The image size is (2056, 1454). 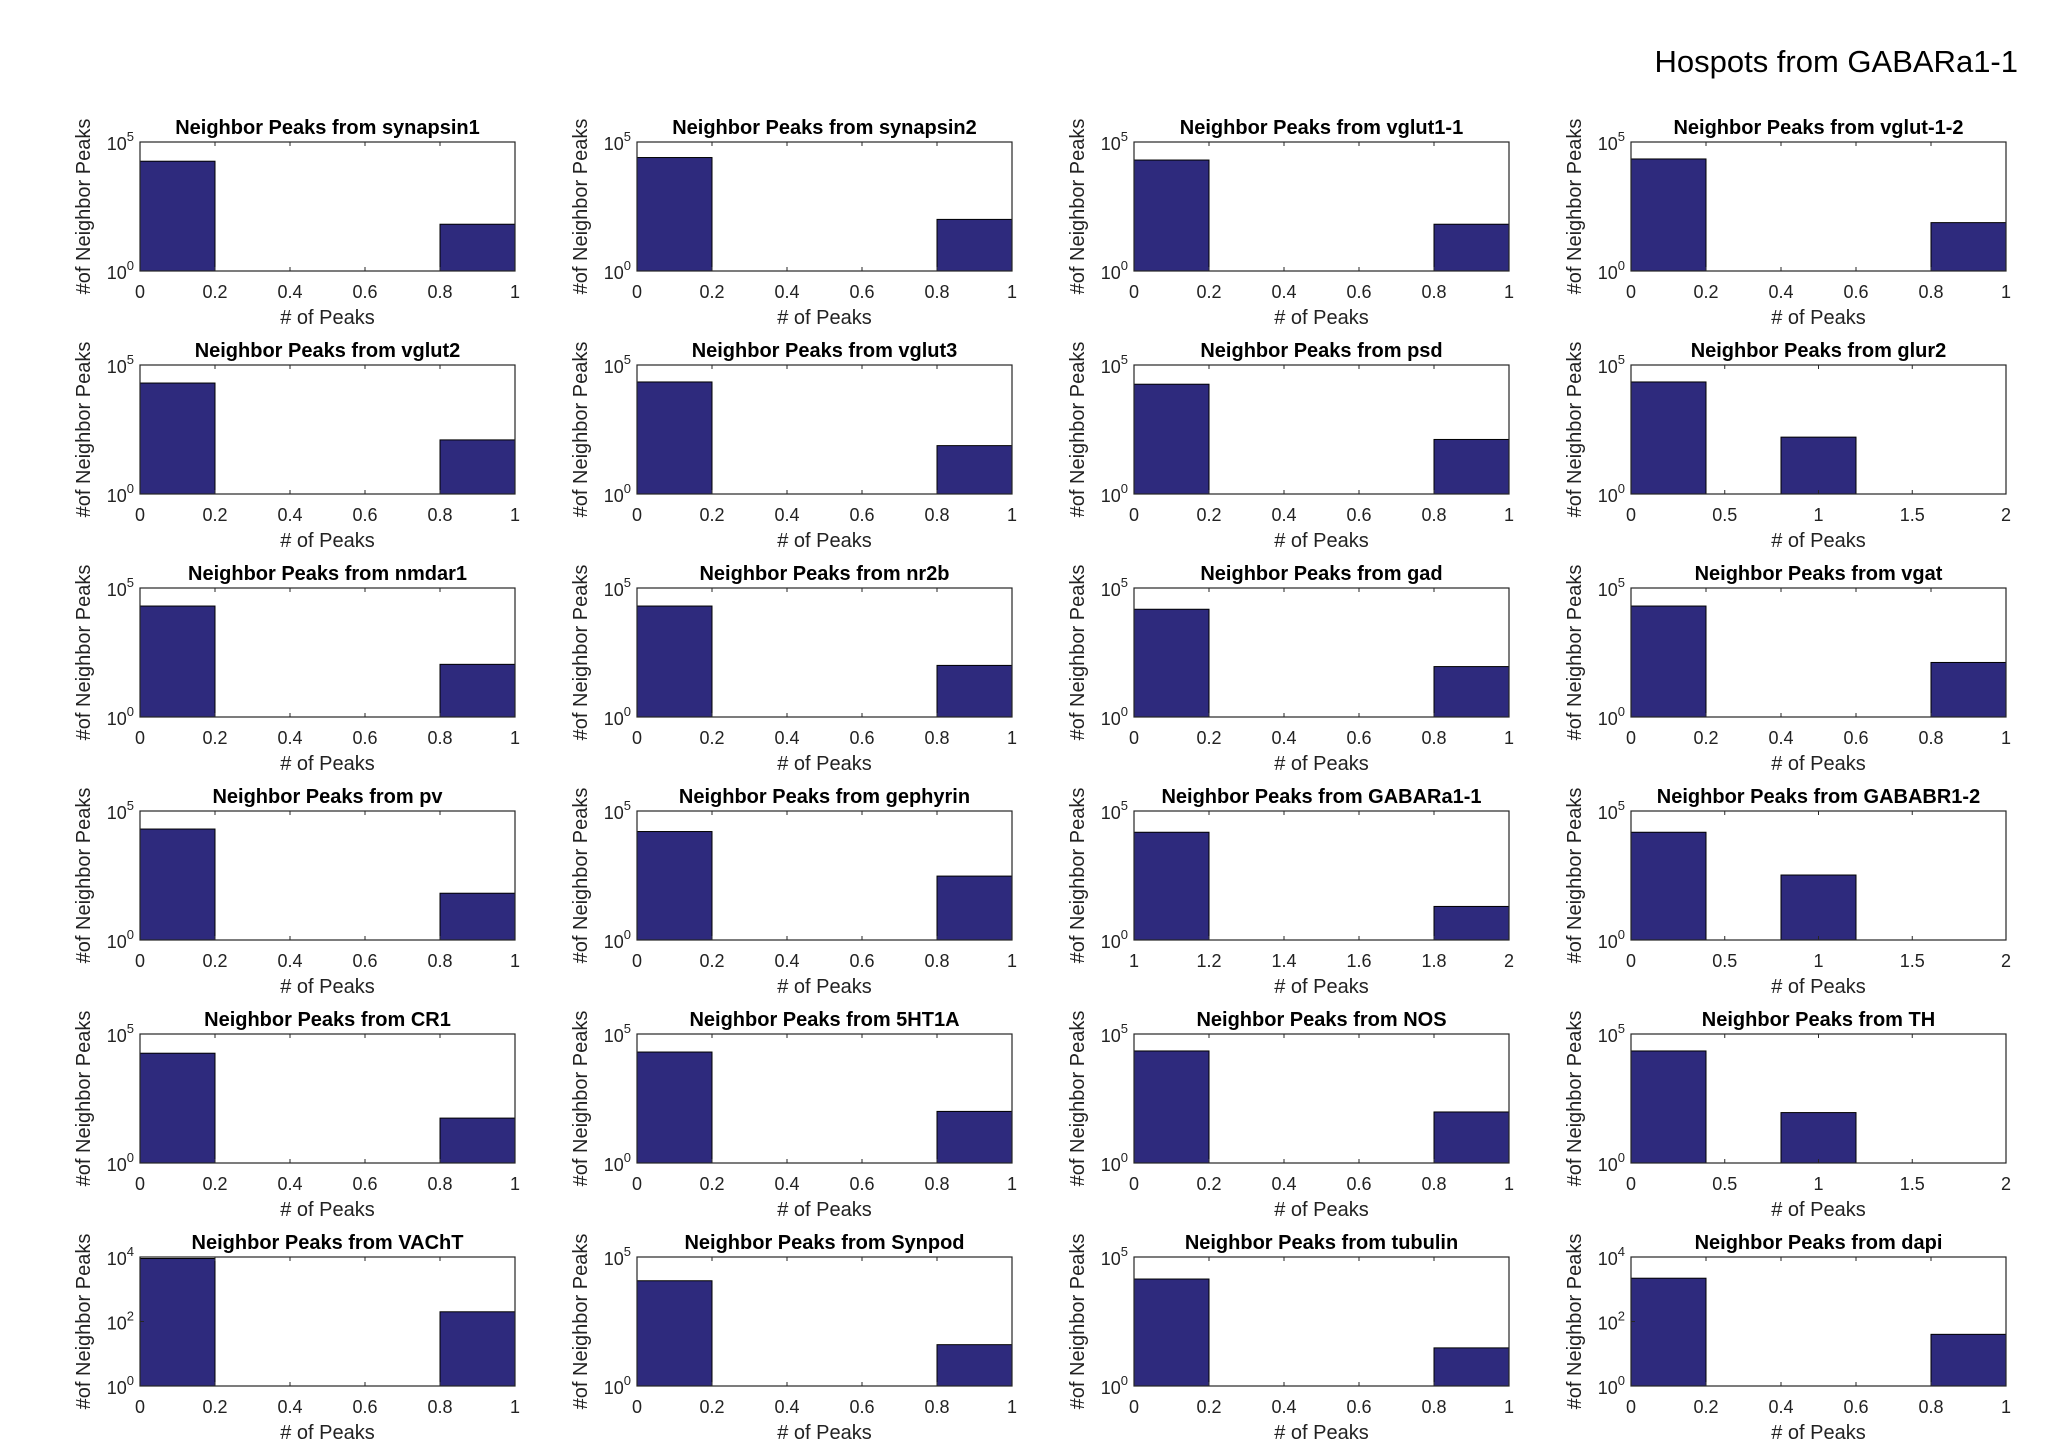 I want to click on subplot-title: Neighbor Peaks from pv, so click(x=327, y=797).